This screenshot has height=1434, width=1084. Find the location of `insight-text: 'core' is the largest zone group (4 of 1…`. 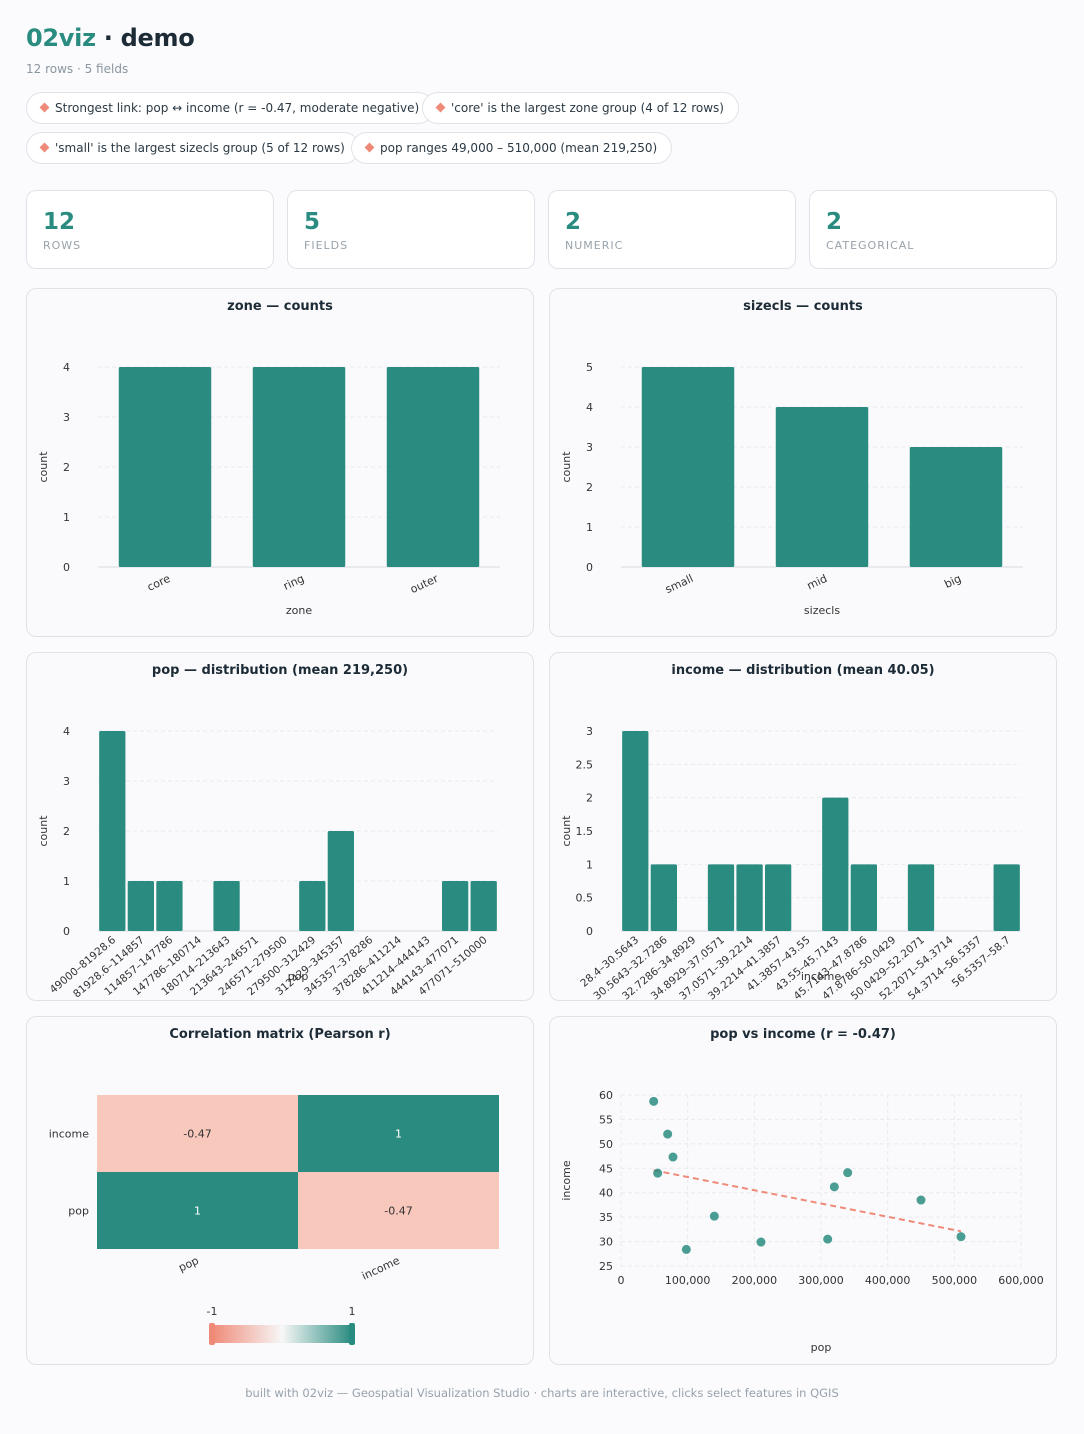

insight-text: 'core' is the largest zone group (4 of 1… is located at coordinates (587, 108).